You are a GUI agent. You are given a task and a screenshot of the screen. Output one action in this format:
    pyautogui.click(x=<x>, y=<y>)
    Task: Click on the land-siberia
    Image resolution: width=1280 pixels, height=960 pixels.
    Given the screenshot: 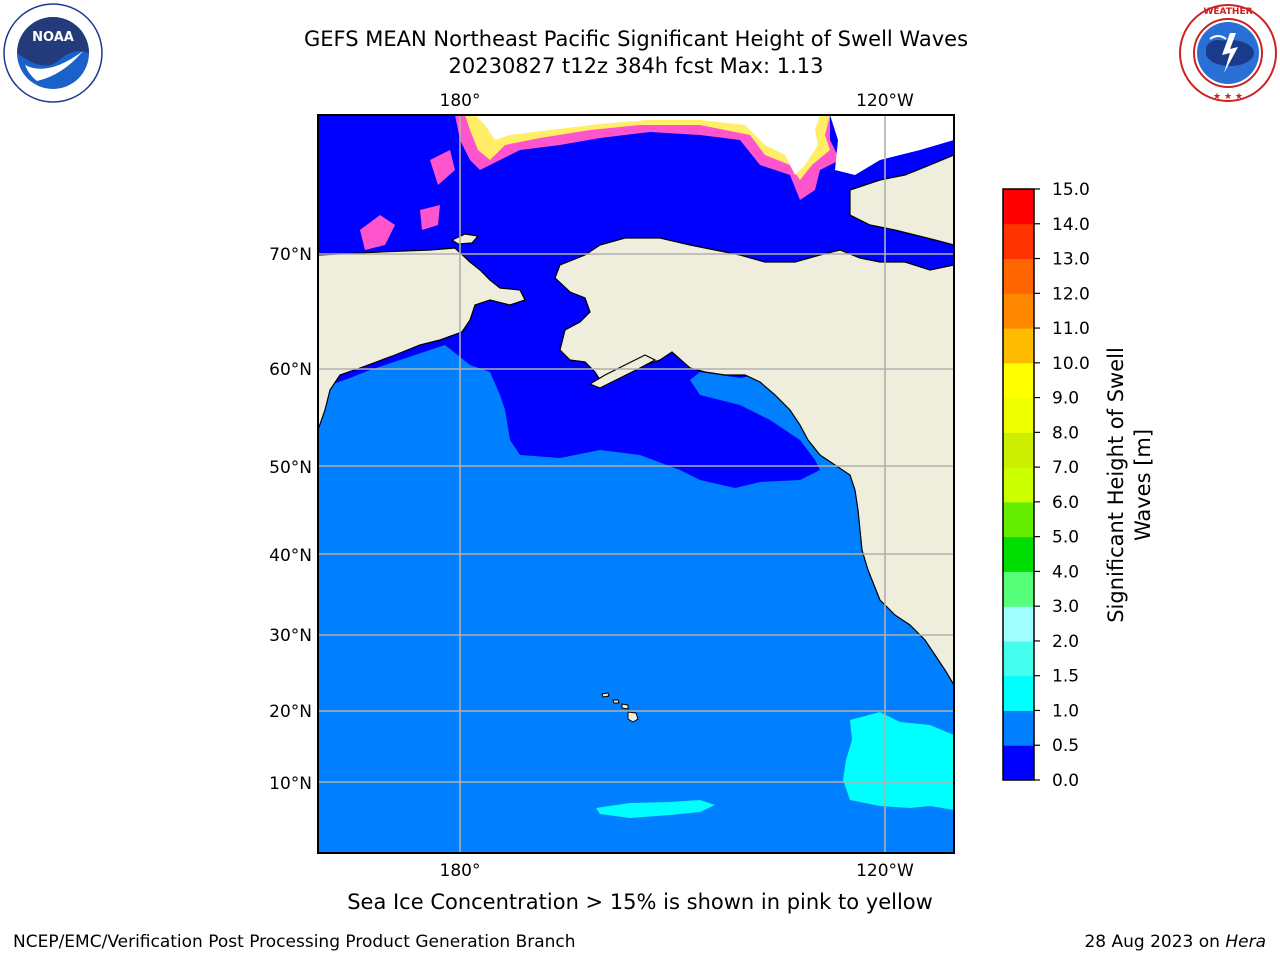 What is the action you would take?
    pyautogui.click(x=422, y=339)
    